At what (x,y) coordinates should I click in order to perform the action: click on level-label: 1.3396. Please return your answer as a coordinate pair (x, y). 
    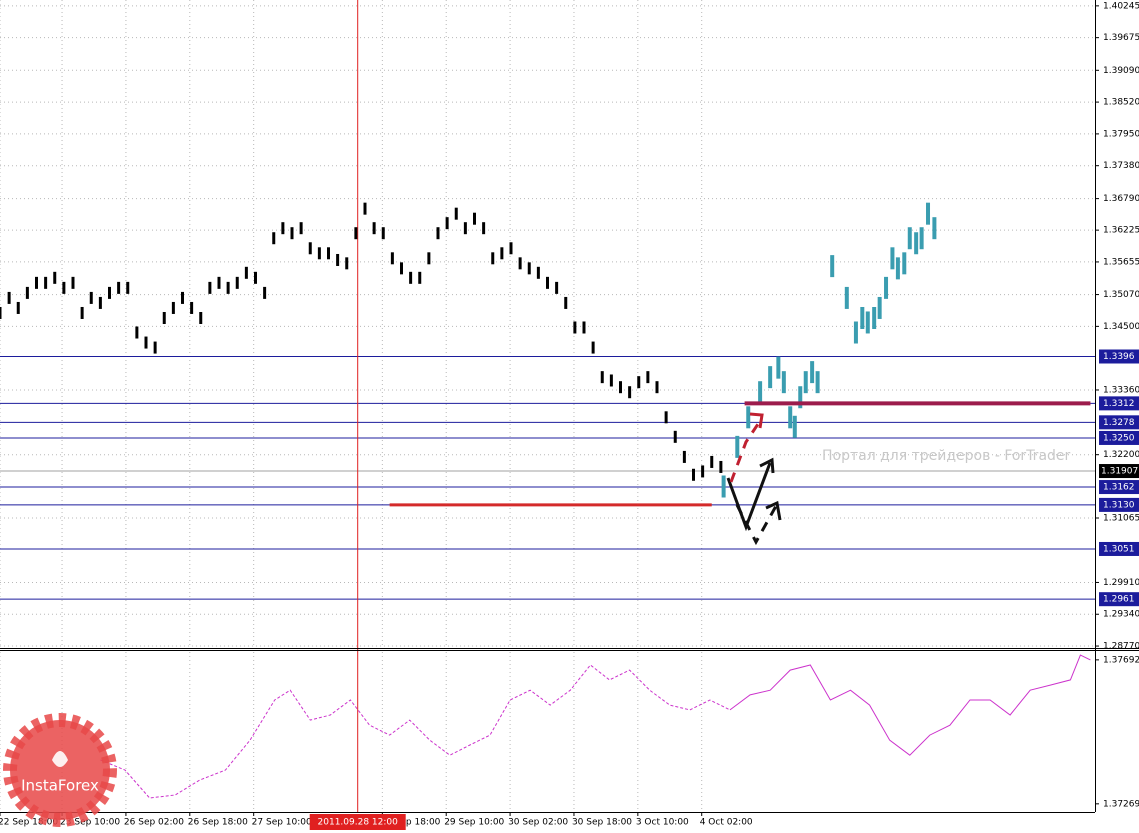
    Looking at the image, I should click on (1119, 357).